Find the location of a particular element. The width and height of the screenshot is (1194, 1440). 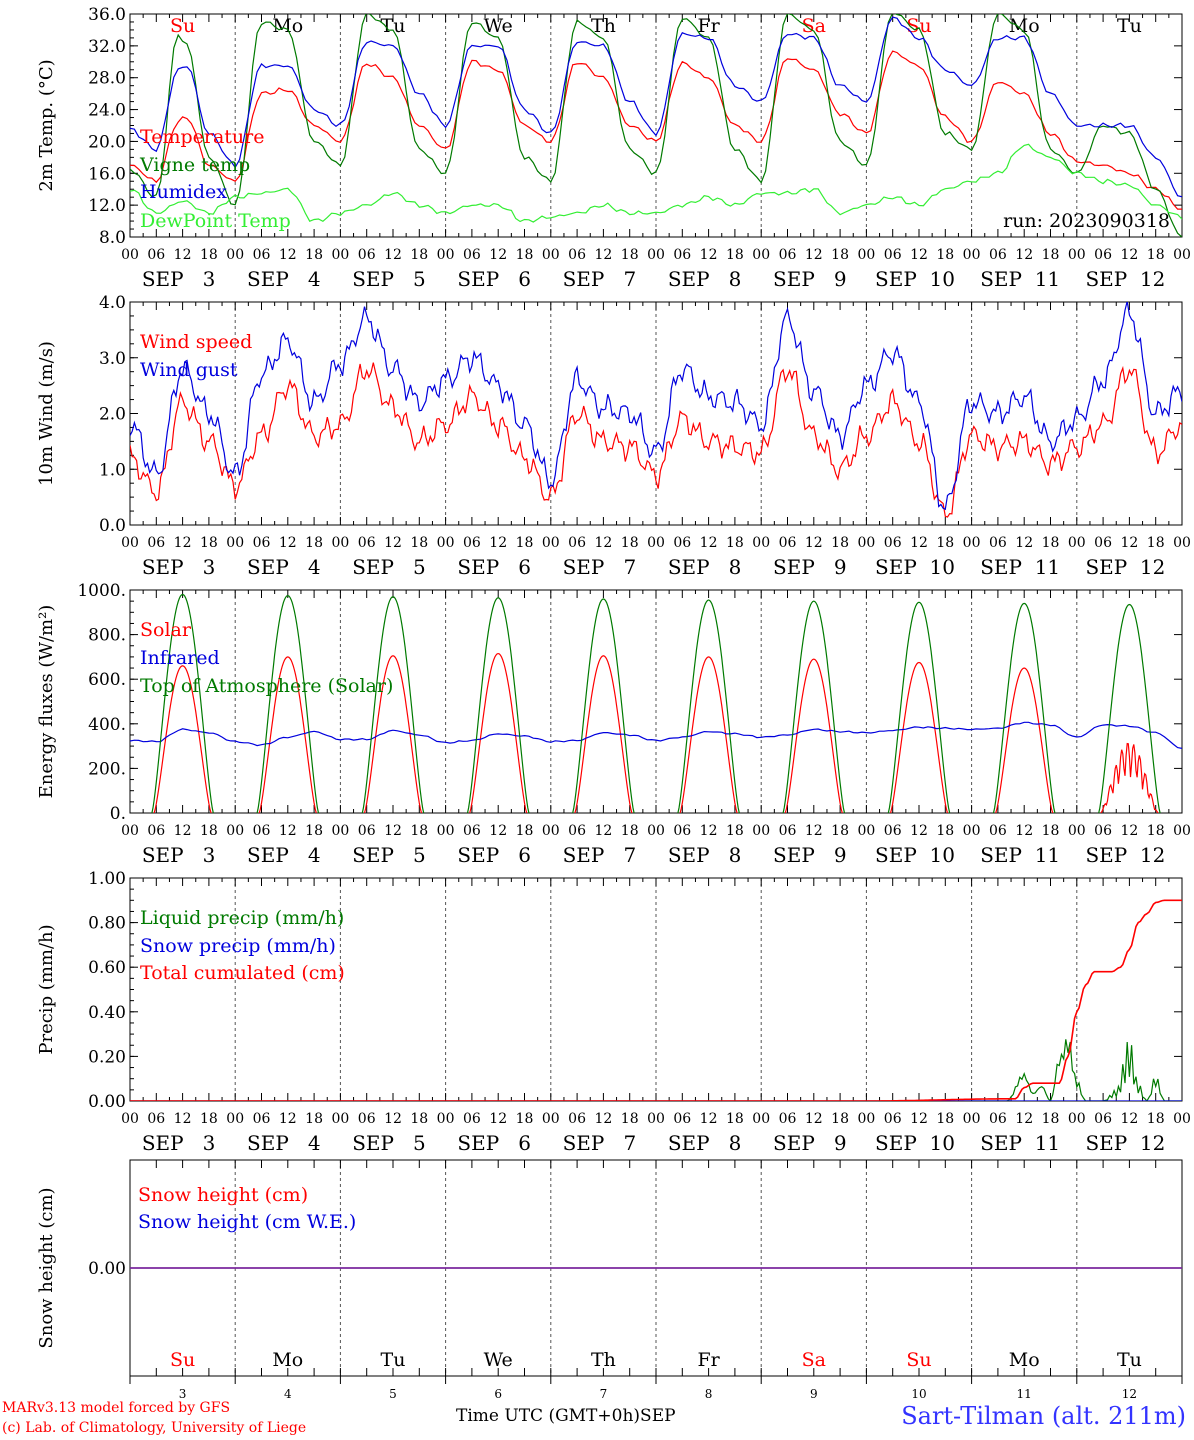

day-name-label: Tu is located at coordinates (1129, 26).